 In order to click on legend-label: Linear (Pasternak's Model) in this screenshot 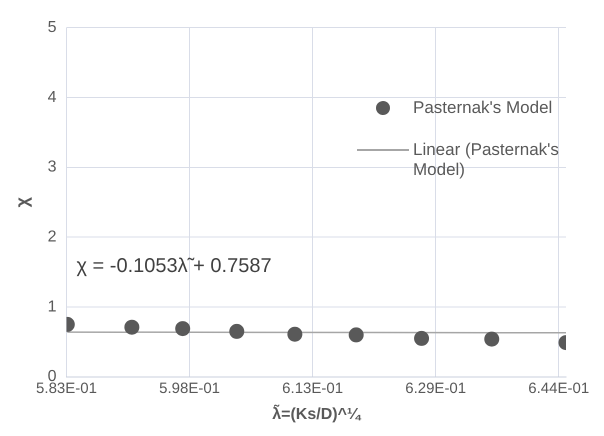, I will do `click(486, 160)`.